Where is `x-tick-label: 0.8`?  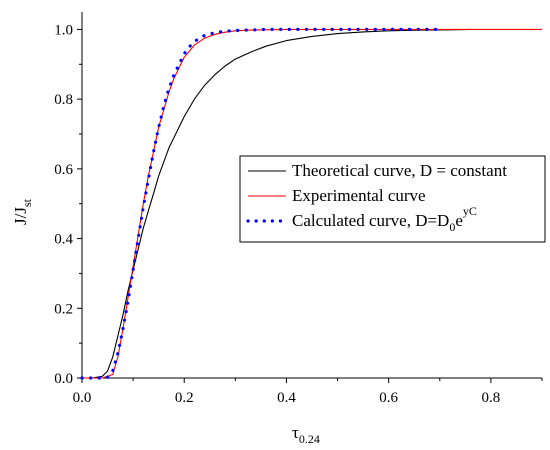
x-tick-label: 0.8 is located at coordinates (491, 398).